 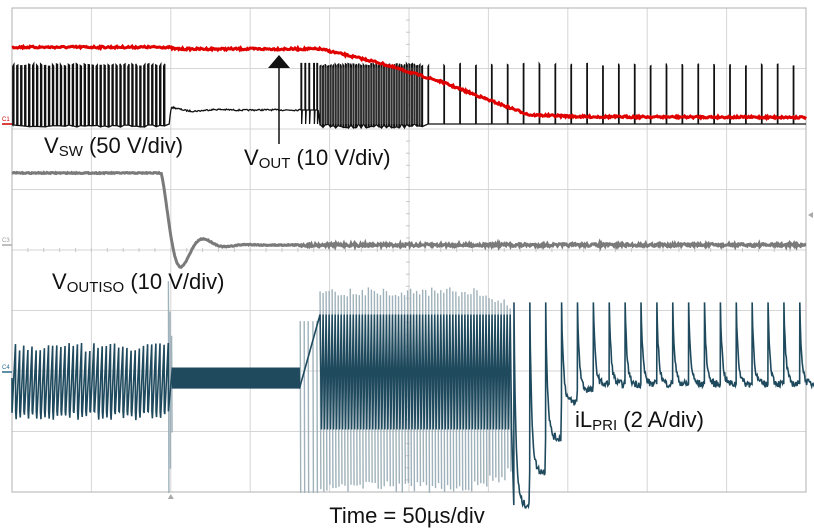 What do you see at coordinates (170, 496) in the screenshot?
I see `trigger-position-icon` at bounding box center [170, 496].